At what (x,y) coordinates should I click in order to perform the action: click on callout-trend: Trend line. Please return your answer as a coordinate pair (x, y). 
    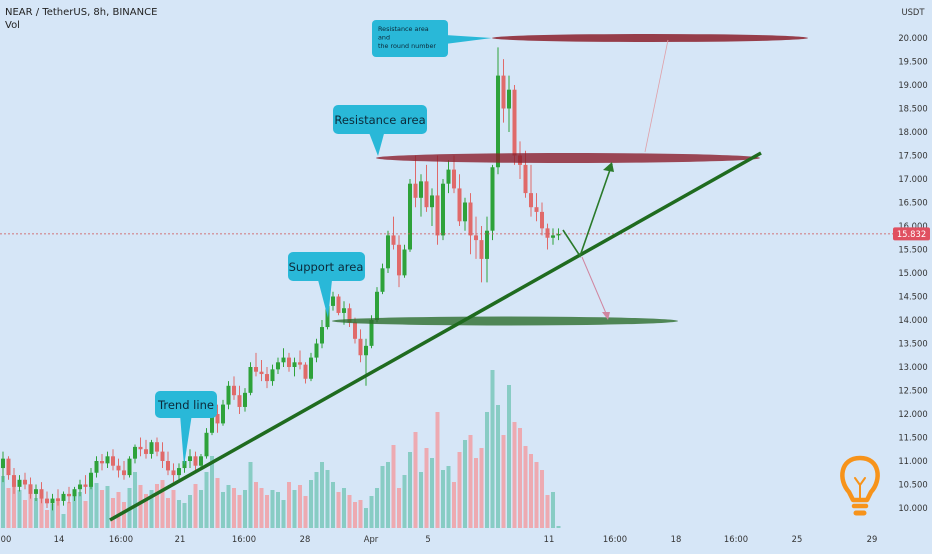
    Looking at the image, I should click on (186, 428).